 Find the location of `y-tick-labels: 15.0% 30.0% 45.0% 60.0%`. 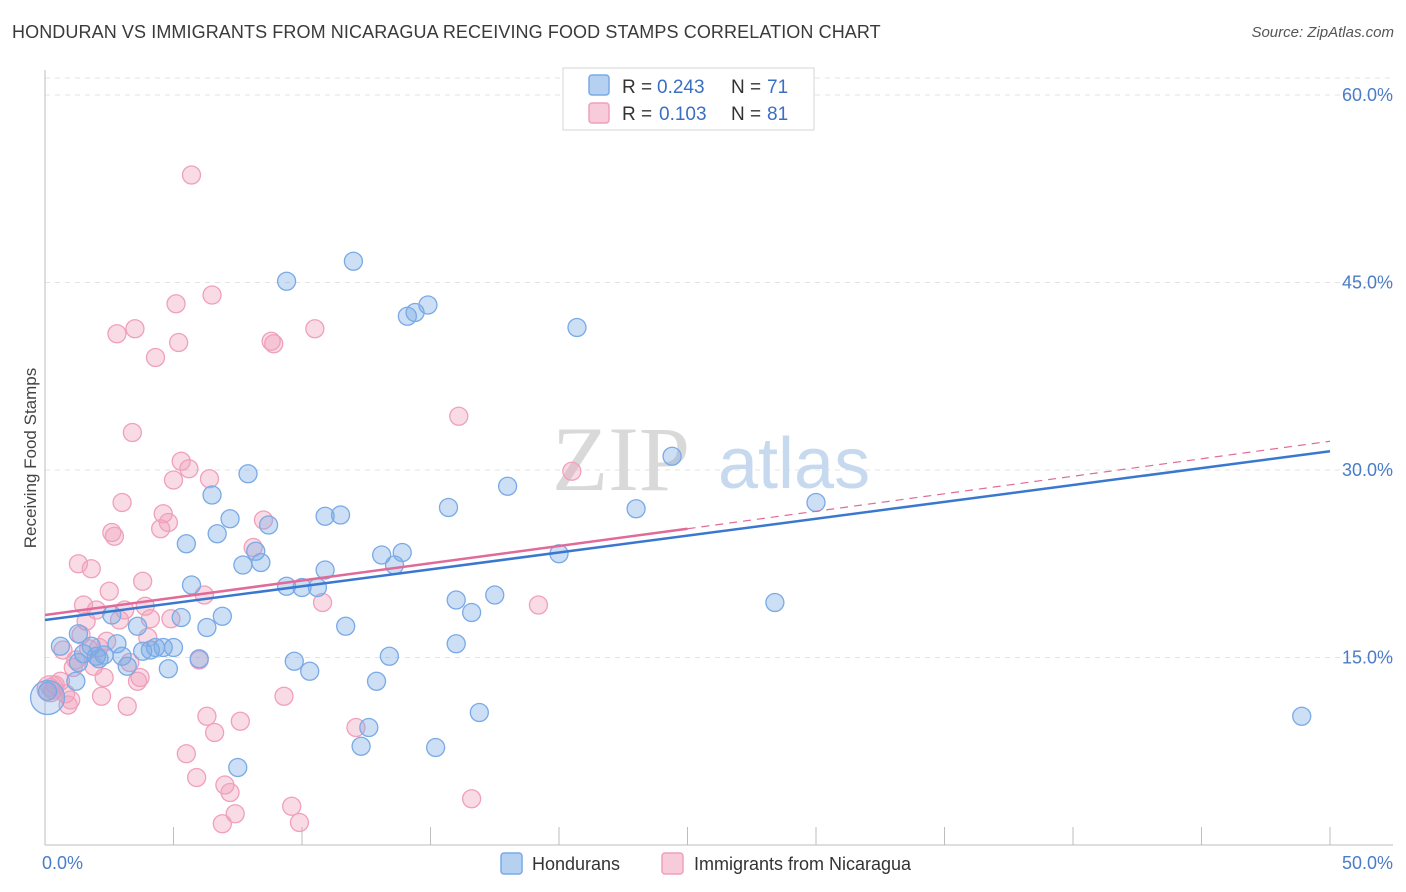

y-tick-labels: 15.0% 30.0% 45.0% 60.0% is located at coordinates (1367, 376).